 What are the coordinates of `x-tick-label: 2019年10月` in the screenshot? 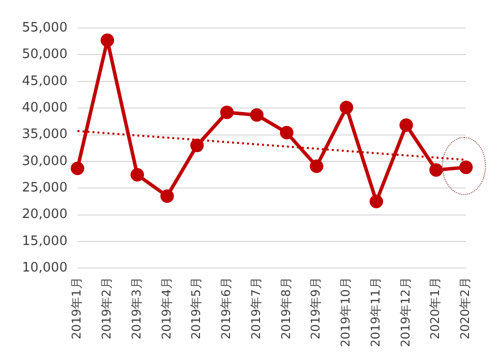 It's located at (345, 312).